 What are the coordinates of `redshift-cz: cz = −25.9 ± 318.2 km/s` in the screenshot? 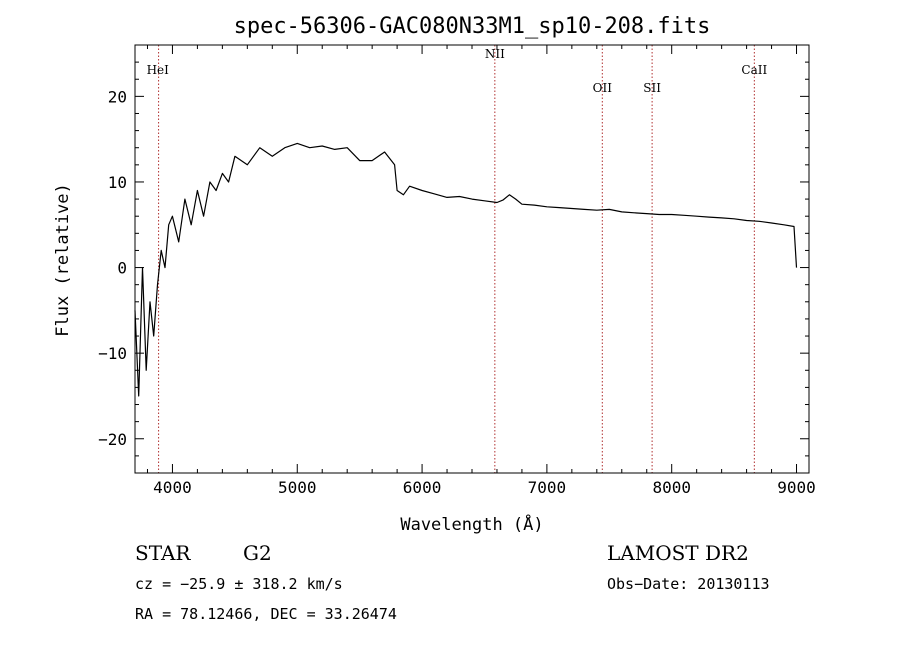 It's located at (239, 584).